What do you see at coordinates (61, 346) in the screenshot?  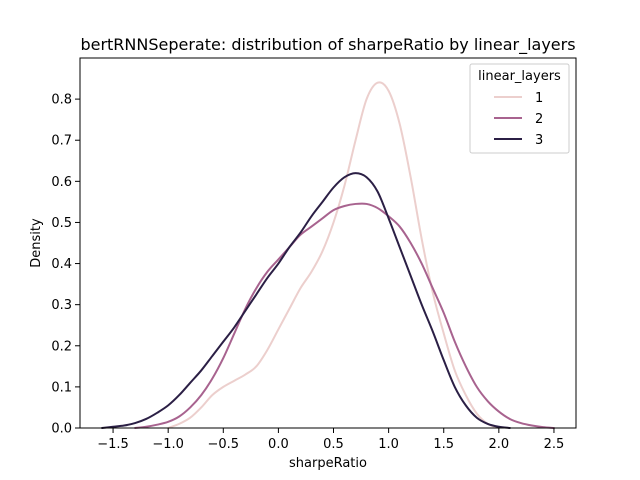 I see `y-tick-label: 0.2` at bounding box center [61, 346].